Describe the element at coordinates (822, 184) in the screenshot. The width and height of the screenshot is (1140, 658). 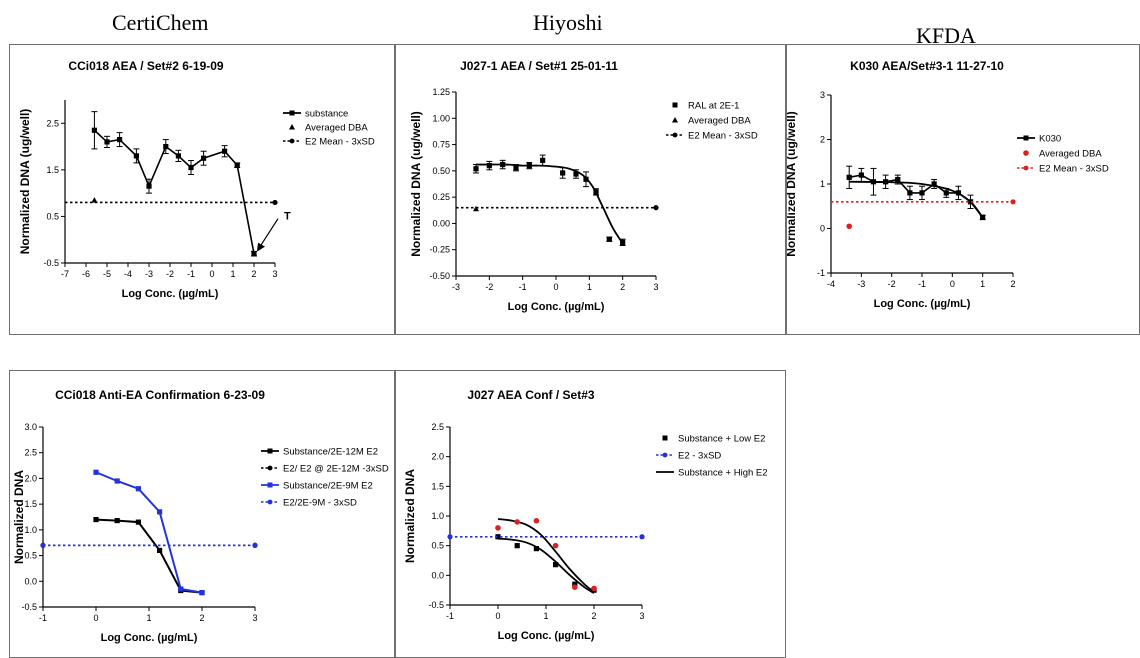
I see `y-tick-label: 1` at that location.